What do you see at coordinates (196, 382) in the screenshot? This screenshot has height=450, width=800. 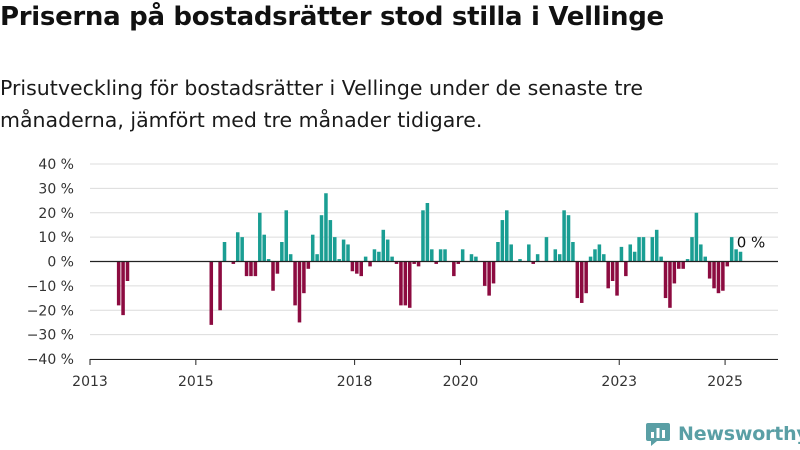 I see `x-tick-label: 2015` at bounding box center [196, 382].